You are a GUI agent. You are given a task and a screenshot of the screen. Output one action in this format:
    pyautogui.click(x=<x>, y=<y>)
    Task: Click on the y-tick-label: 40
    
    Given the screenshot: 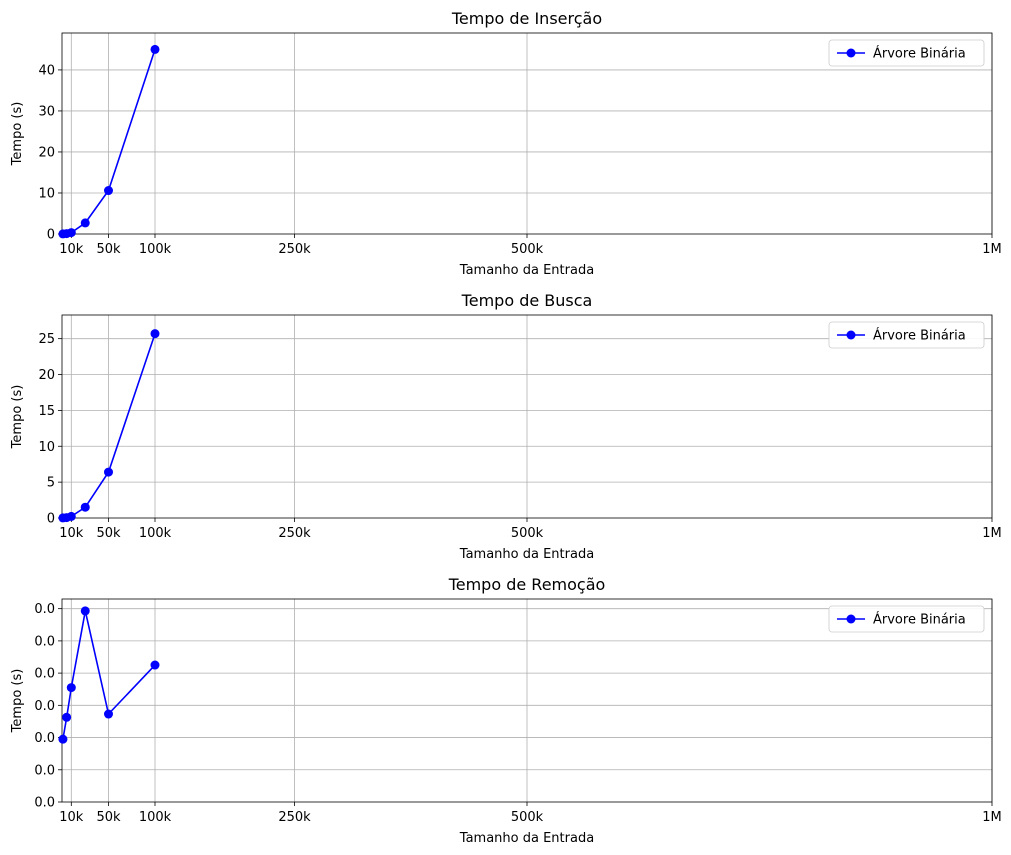 What is the action you would take?
    pyautogui.click(x=46, y=70)
    